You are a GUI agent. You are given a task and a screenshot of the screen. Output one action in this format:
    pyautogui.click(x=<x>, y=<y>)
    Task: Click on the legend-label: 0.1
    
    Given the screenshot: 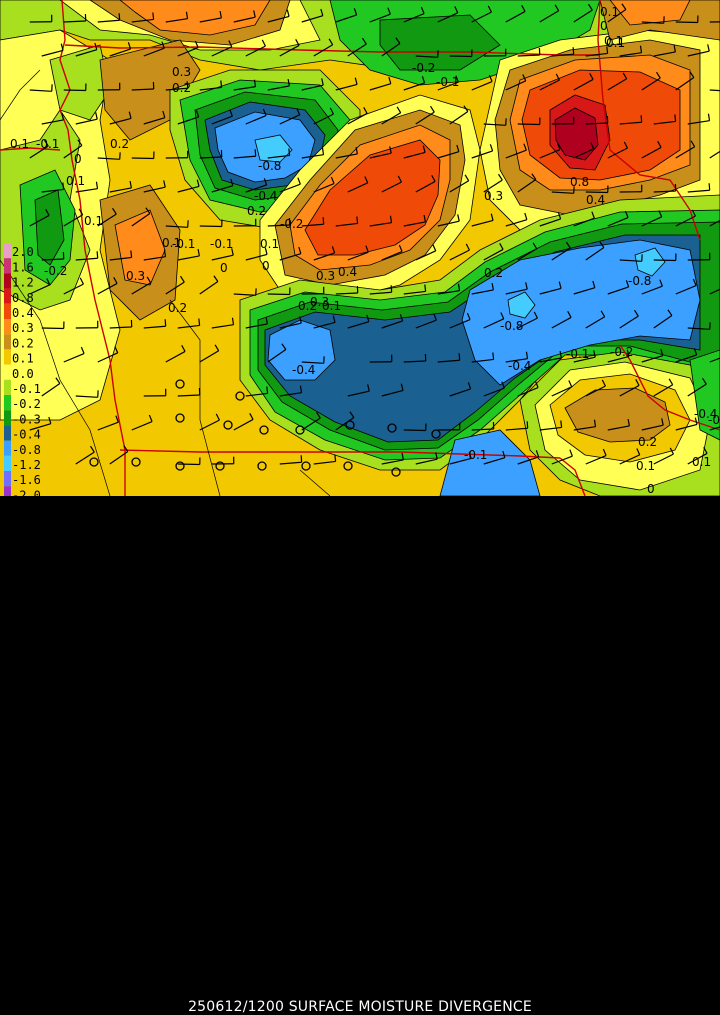 What is the action you would take?
    pyautogui.click(x=23, y=359)
    